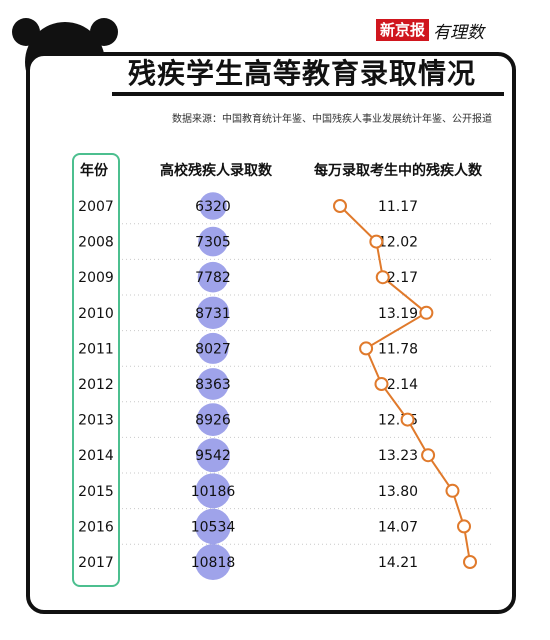 The width and height of the screenshot is (550, 640). Describe the element at coordinates (308, 94) in the screenshot. I see `title-underline` at that location.